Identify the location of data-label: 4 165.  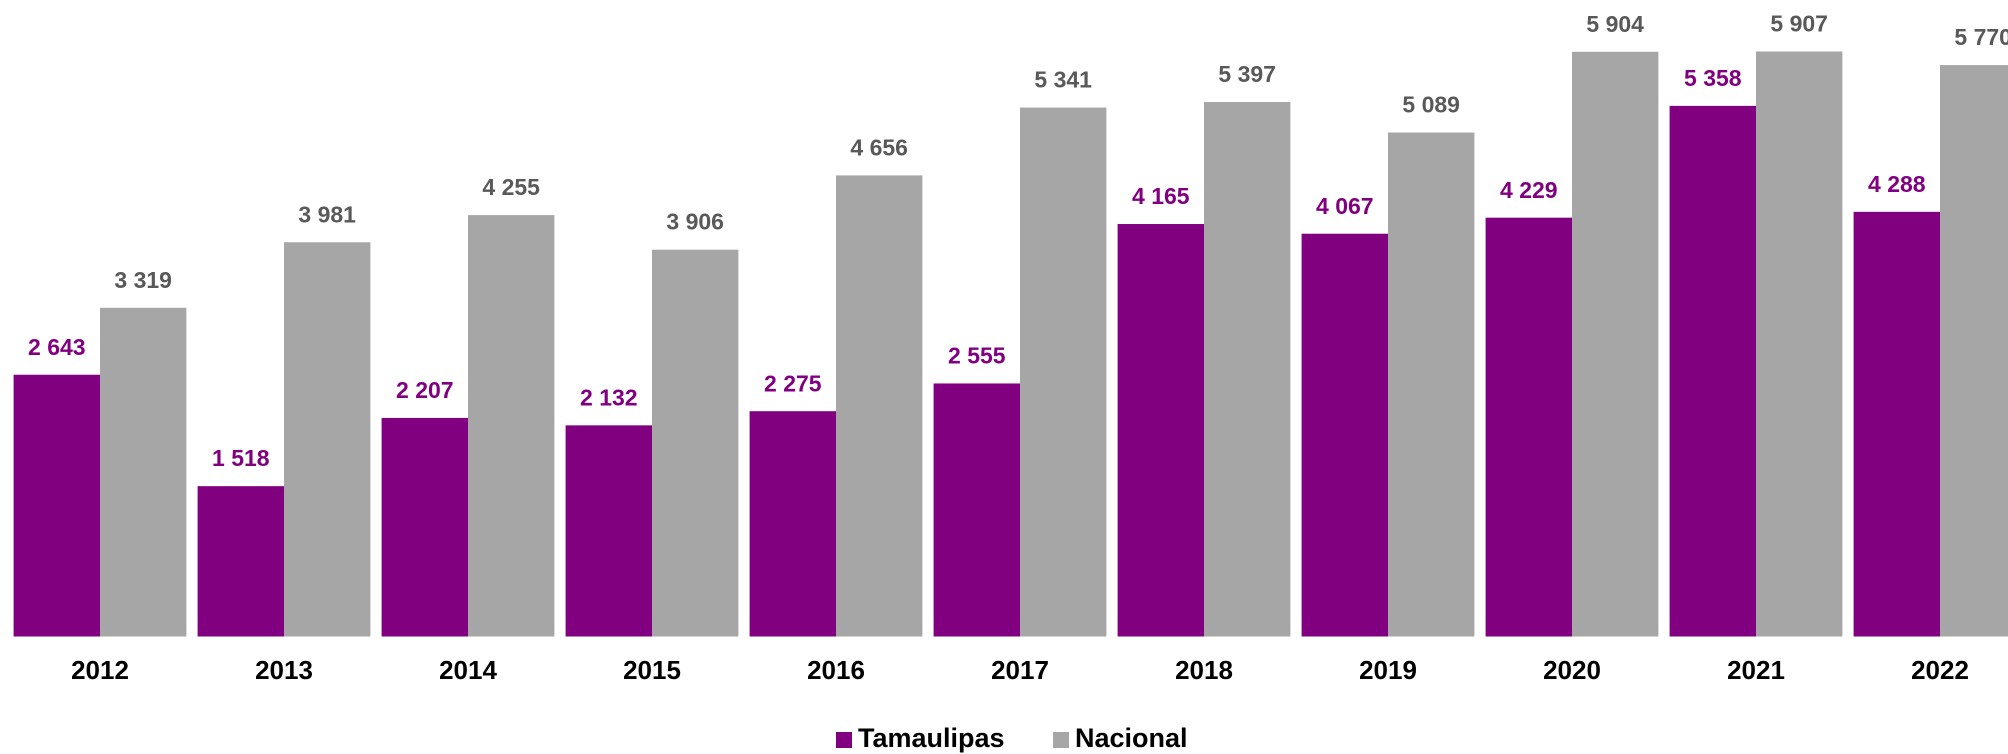
(1161, 196).